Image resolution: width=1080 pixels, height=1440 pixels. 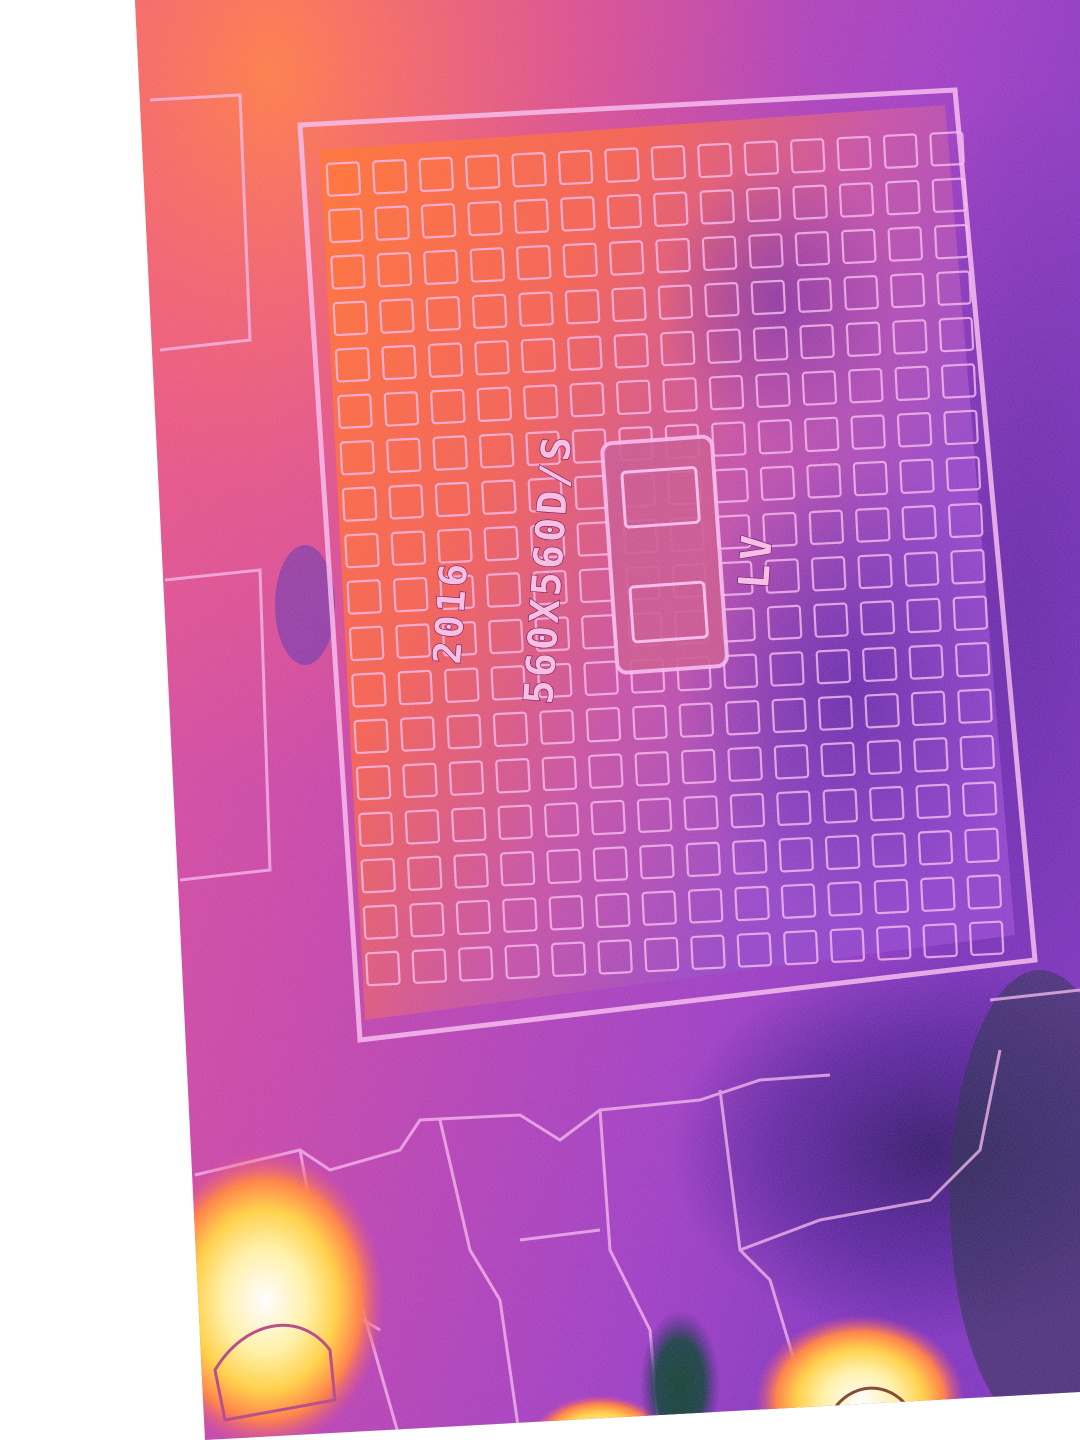 What do you see at coordinates (450, 612) in the screenshot?
I see `cover-year-text: 2016` at bounding box center [450, 612].